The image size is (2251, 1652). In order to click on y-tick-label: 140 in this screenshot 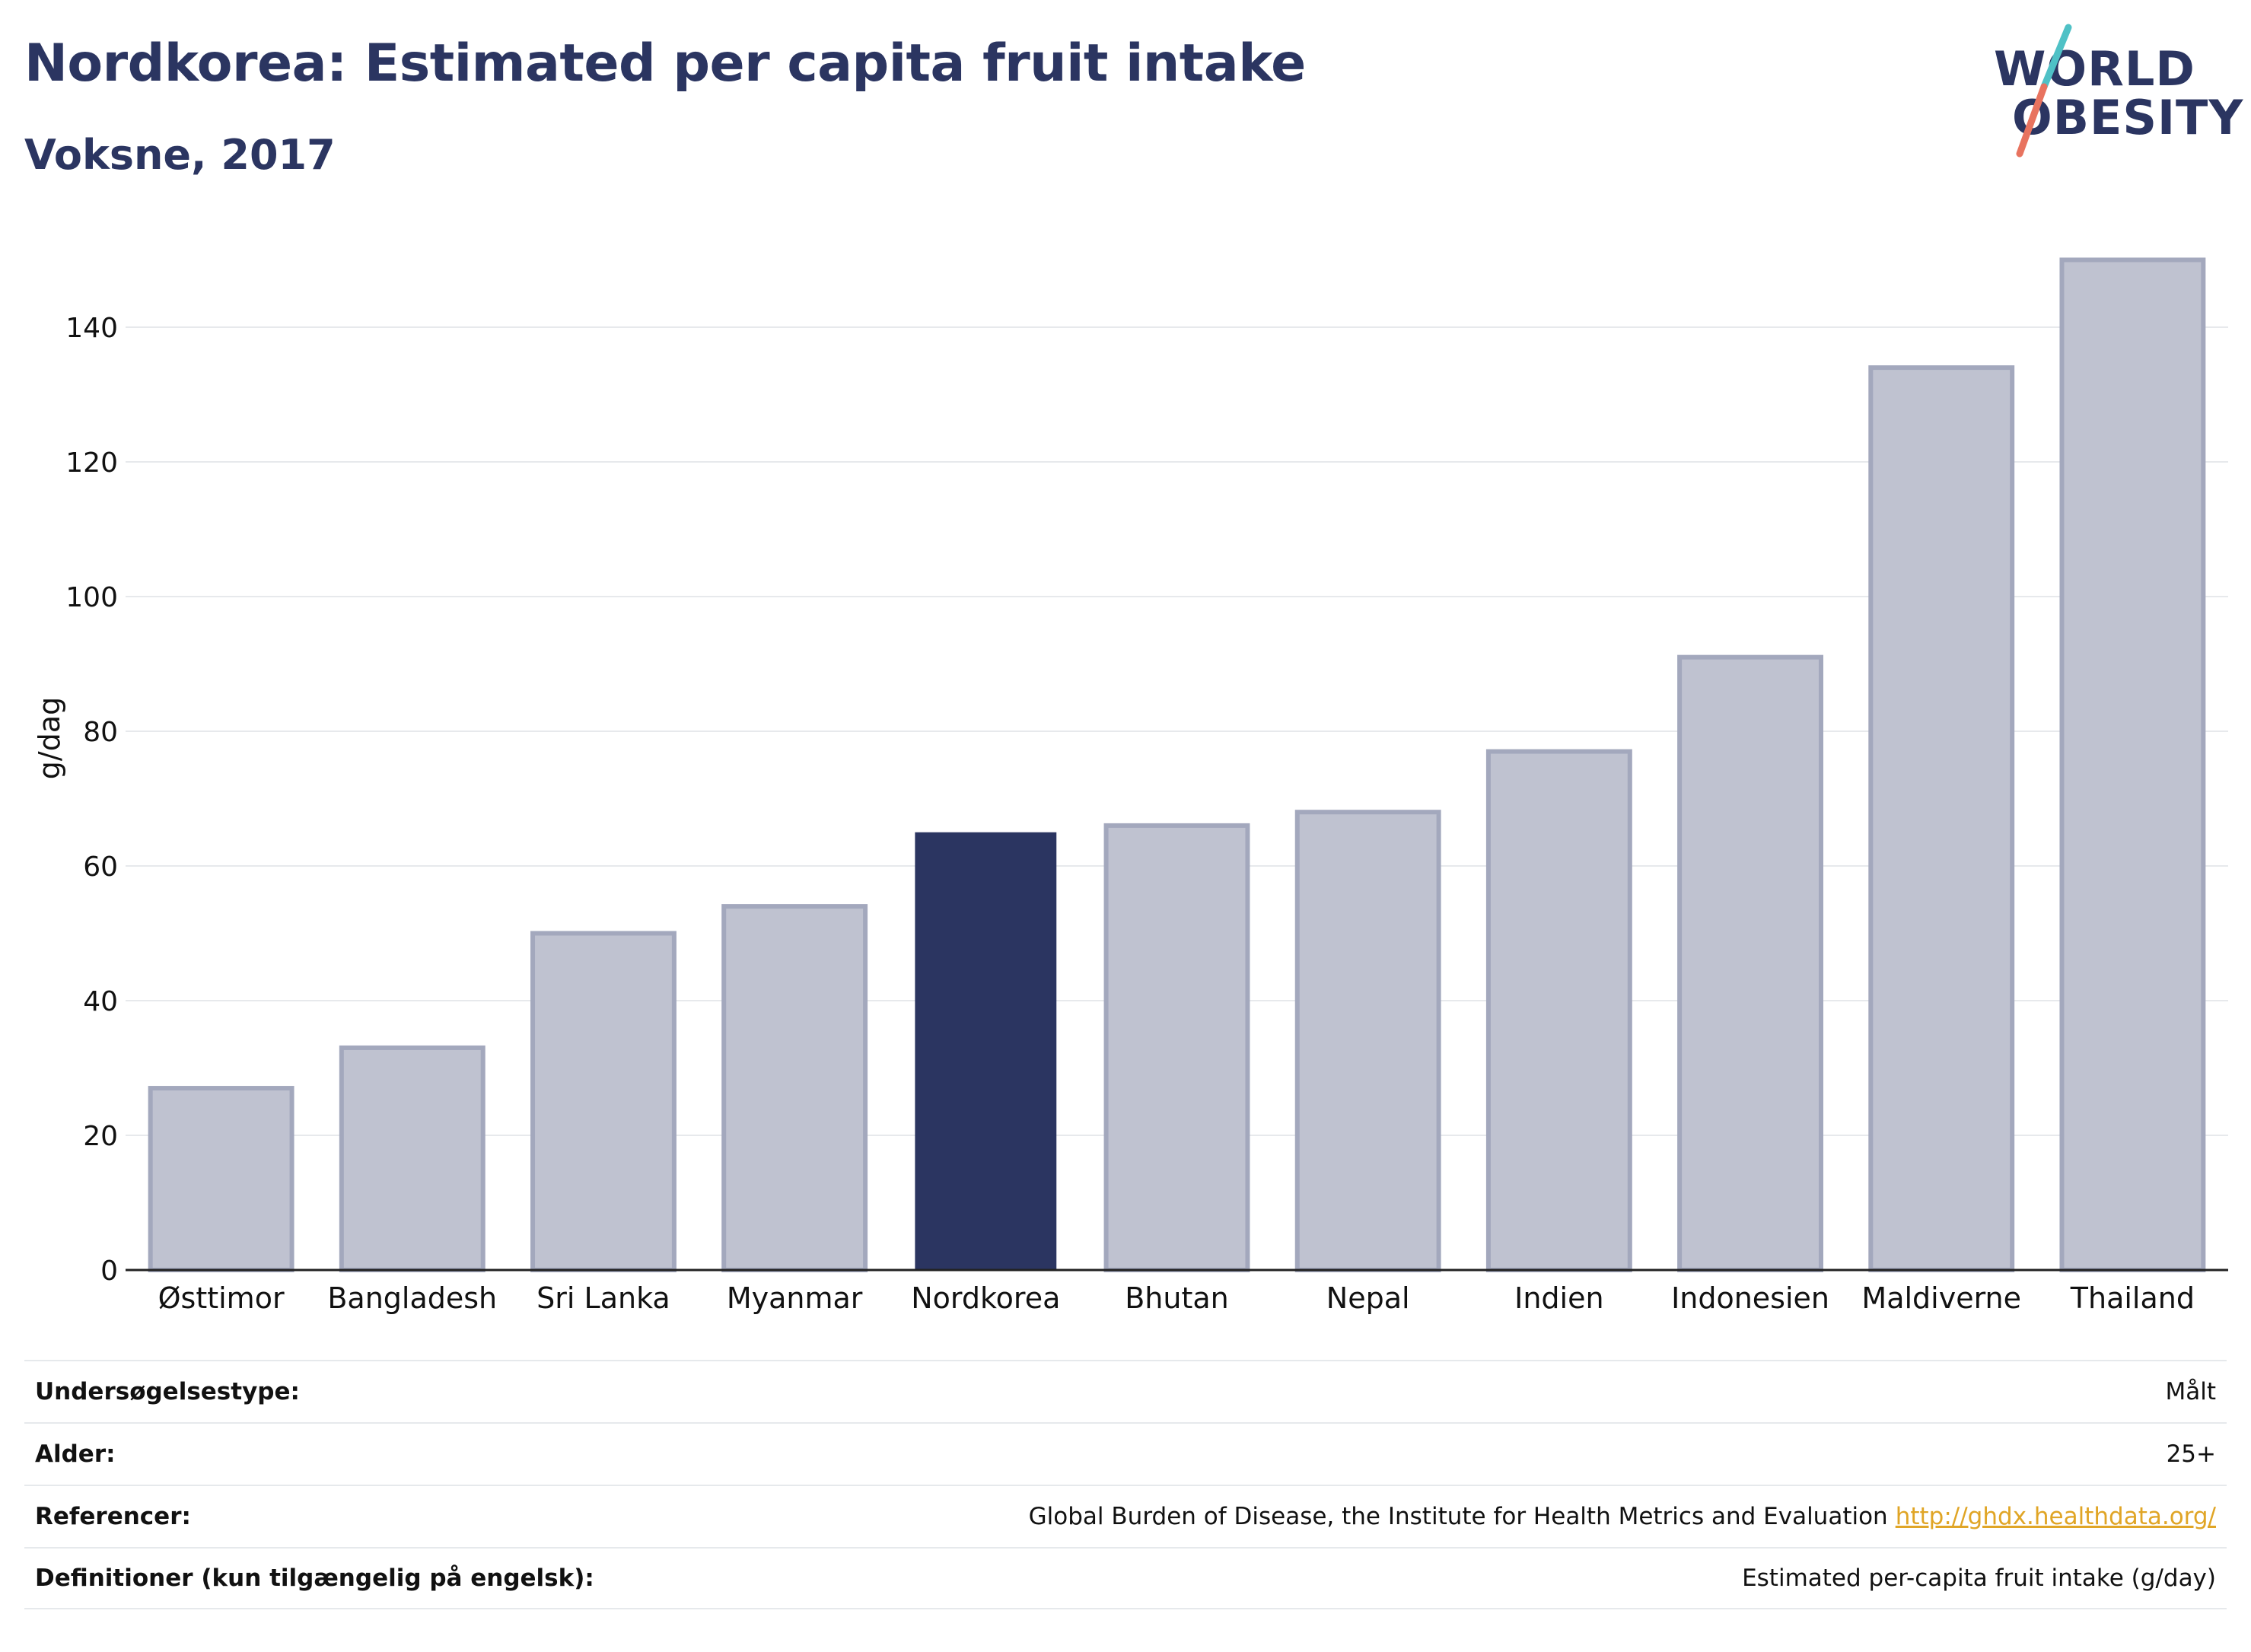, I will do `click(91, 328)`.